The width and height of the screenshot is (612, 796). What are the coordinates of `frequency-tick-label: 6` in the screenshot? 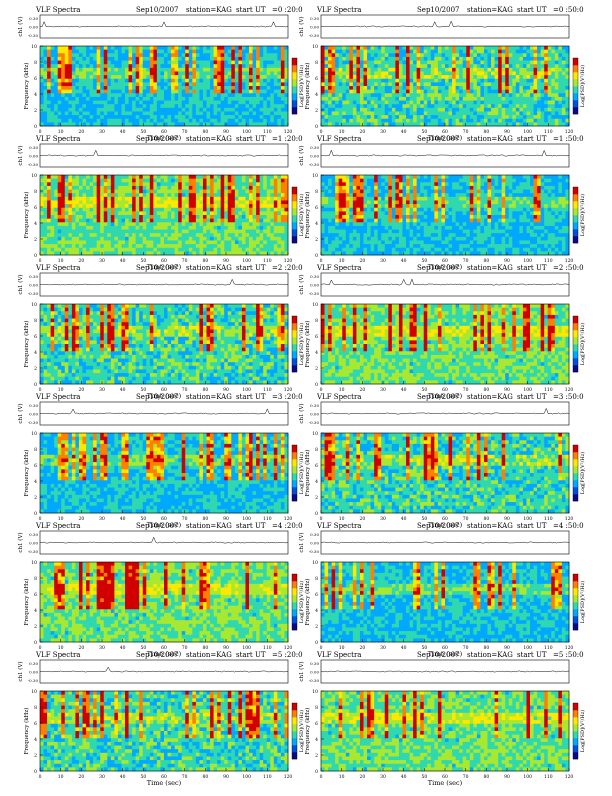 It's located at (316, 79).